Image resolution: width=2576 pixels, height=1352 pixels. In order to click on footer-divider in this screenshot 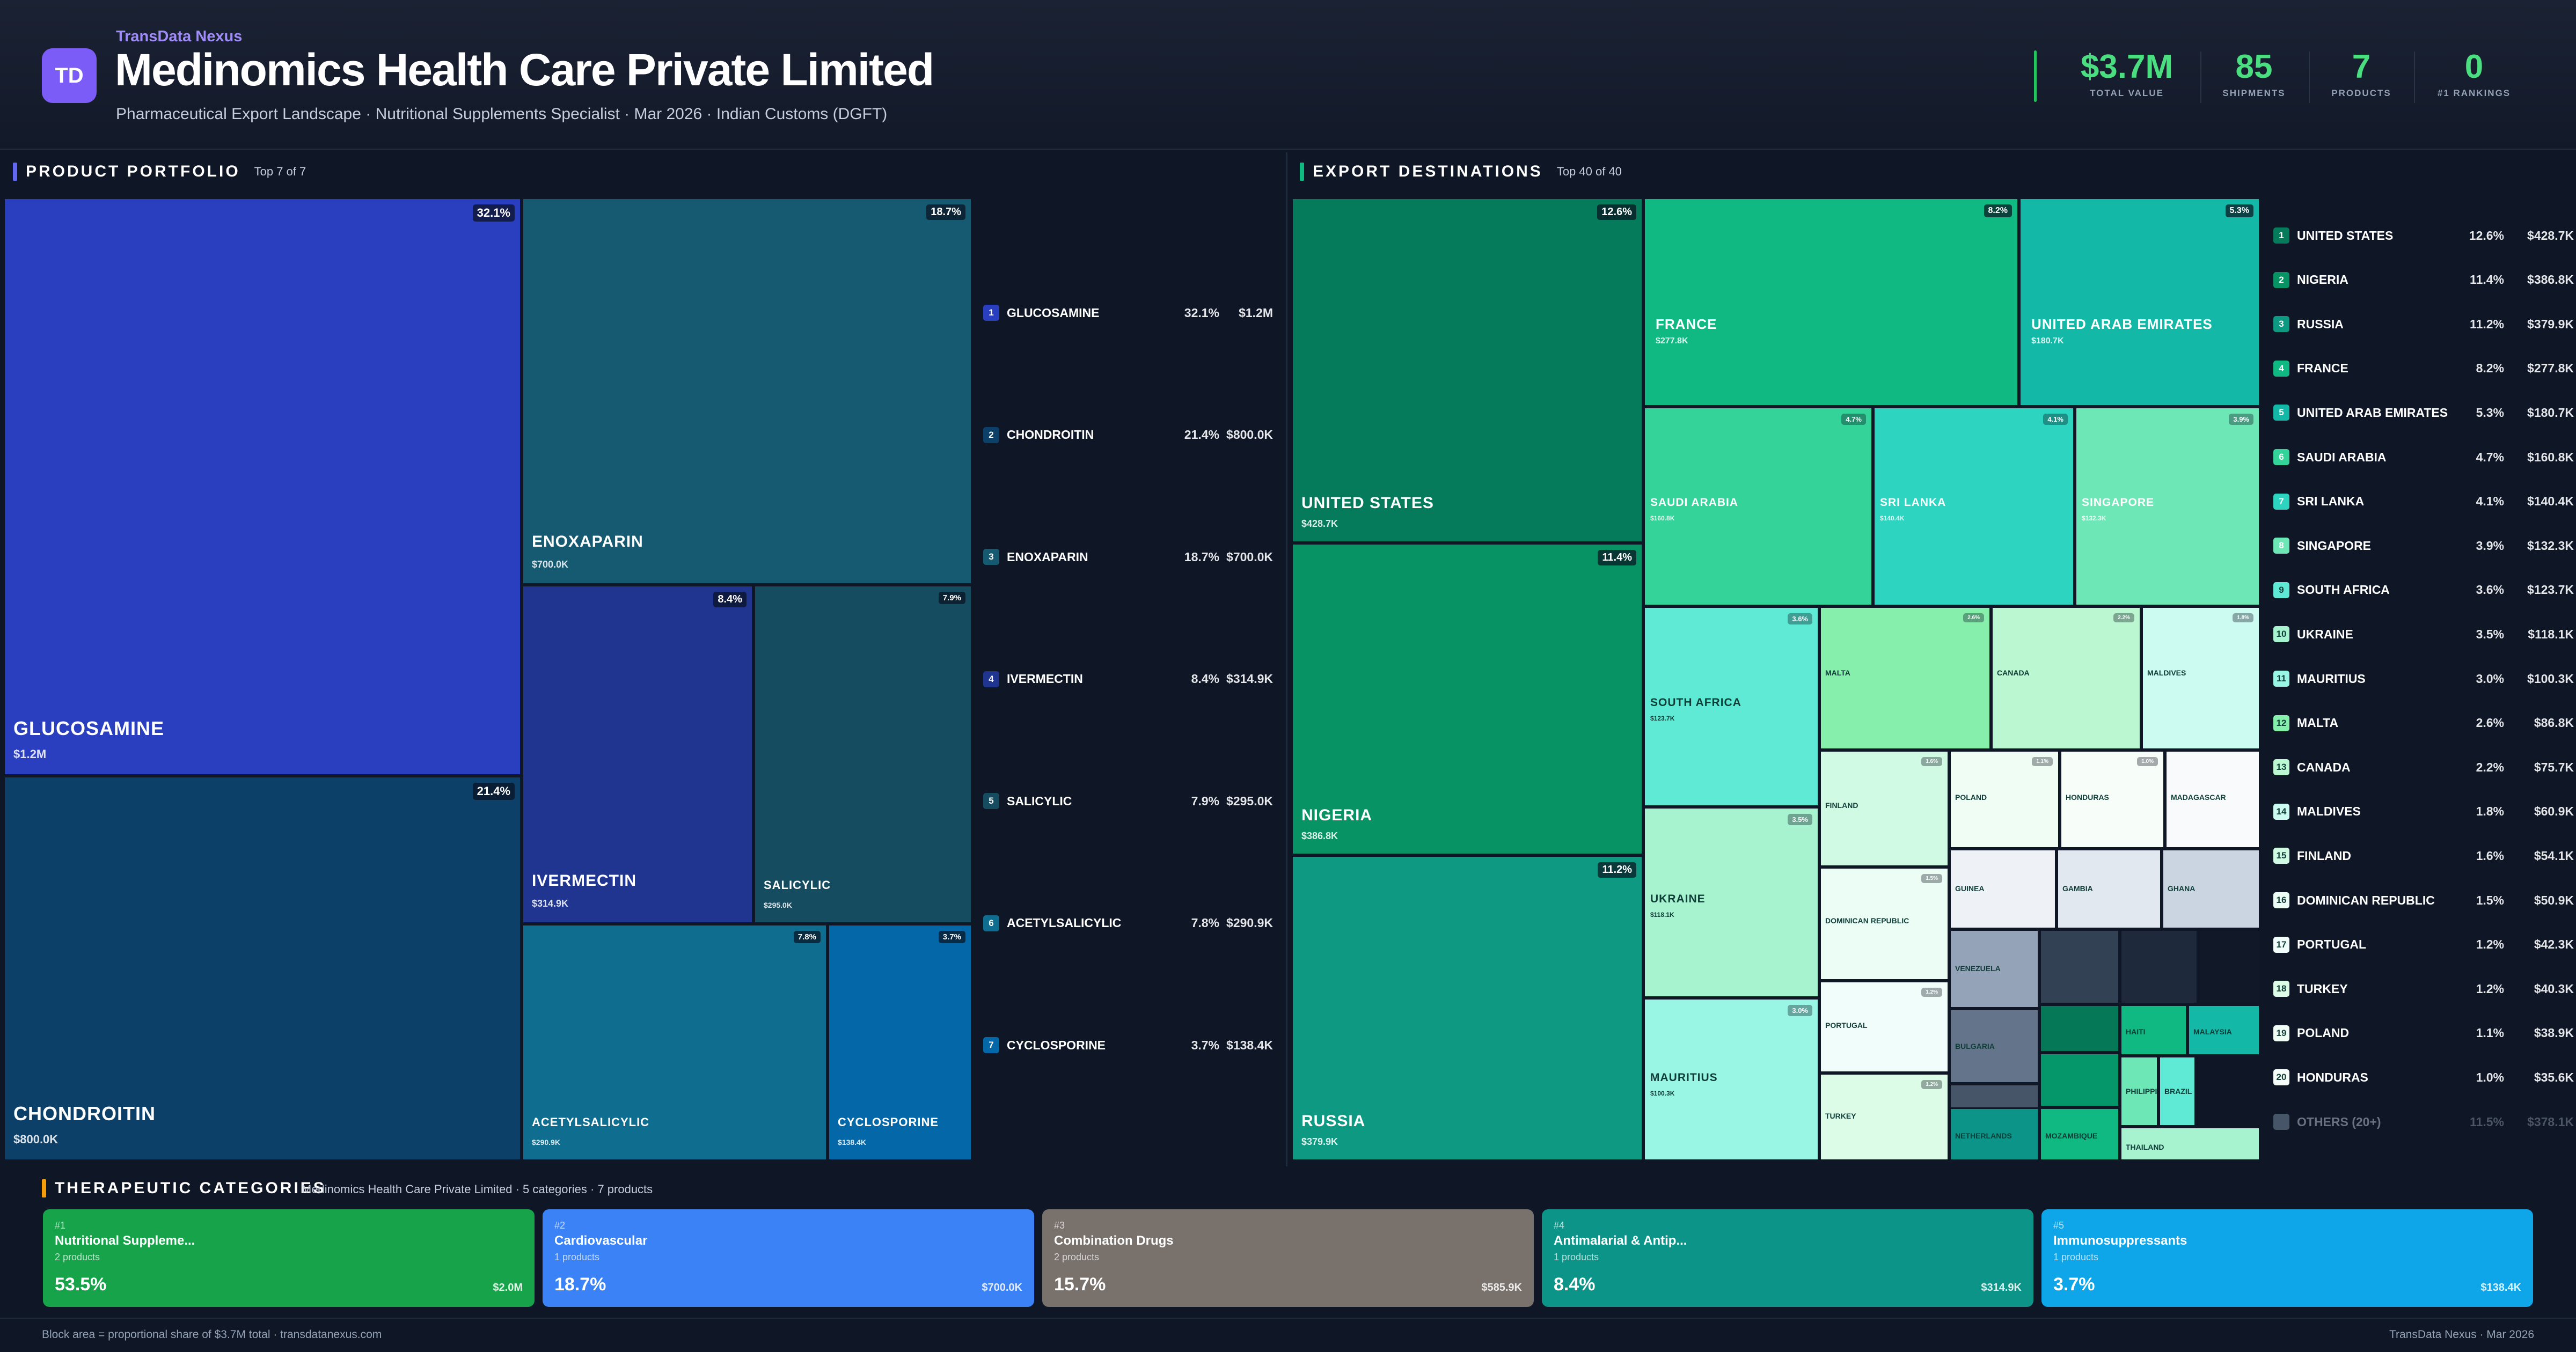, I will do `click(1288, 1318)`.